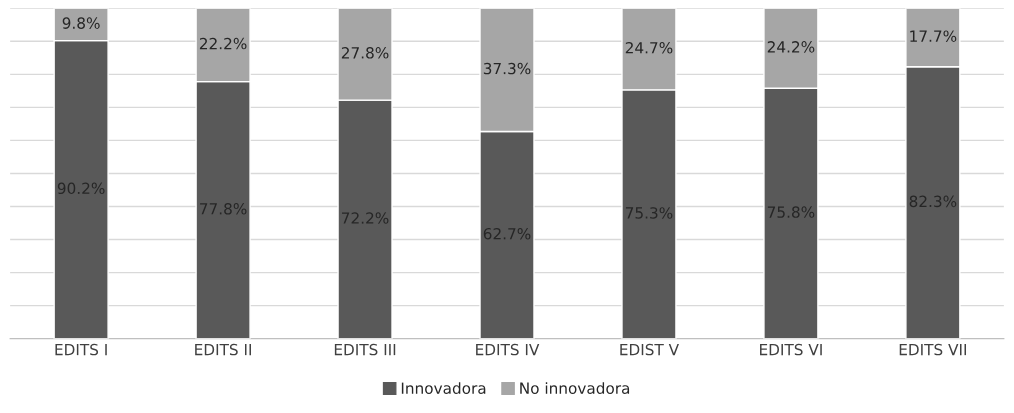  What do you see at coordinates (81, 23) in the screenshot?
I see `data-label: 9.8%` at bounding box center [81, 23].